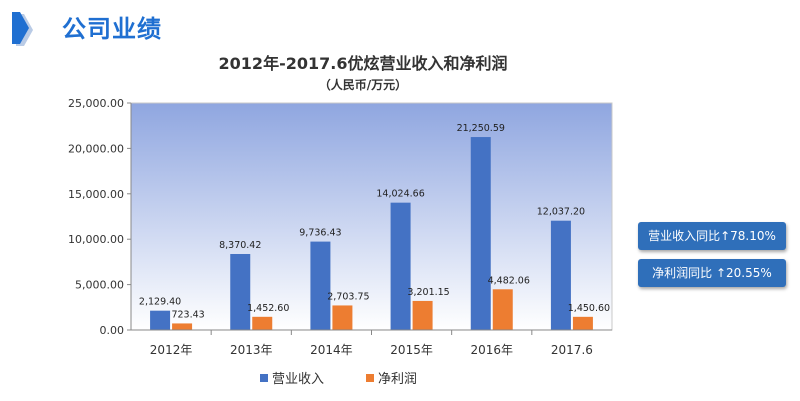  I want to click on revenue-data-label: 2,129.40, so click(160, 302).